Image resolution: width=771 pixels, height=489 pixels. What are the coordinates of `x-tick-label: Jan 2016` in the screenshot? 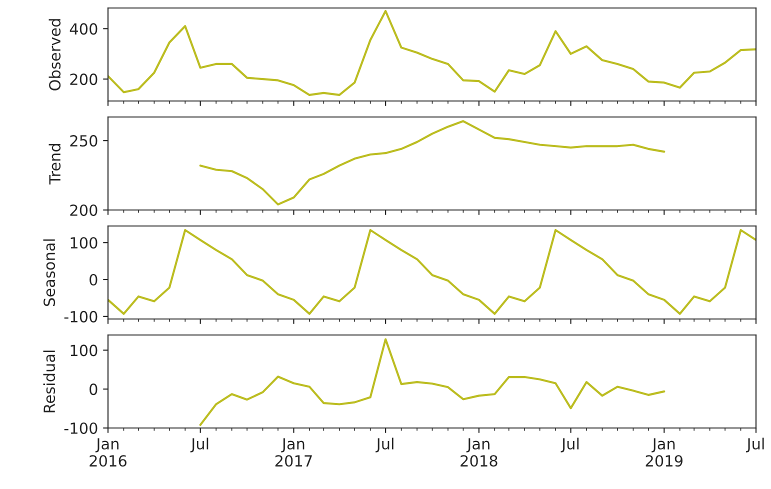 It's located at (108, 452).